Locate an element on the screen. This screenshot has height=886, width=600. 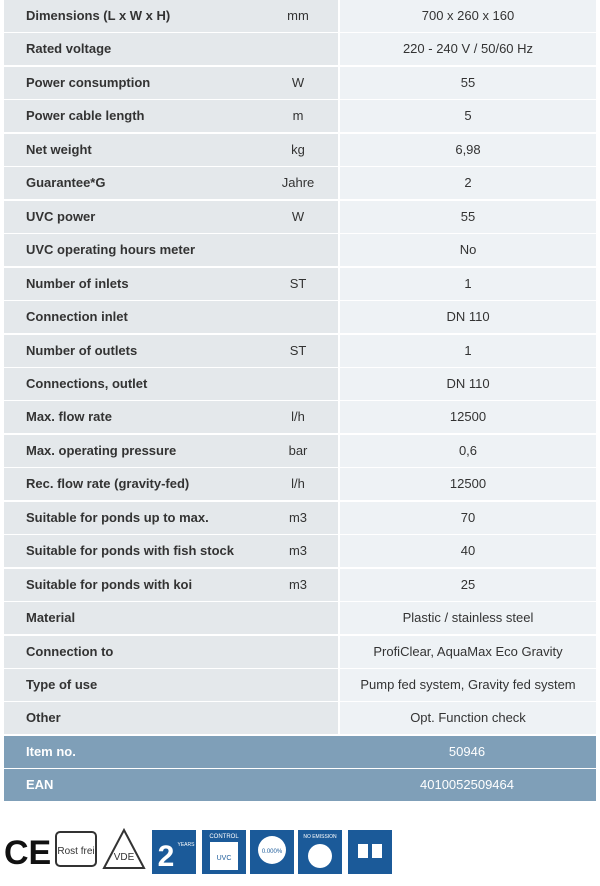
spec-row: Power consumption W 55 is located at coordinates (300, 82).